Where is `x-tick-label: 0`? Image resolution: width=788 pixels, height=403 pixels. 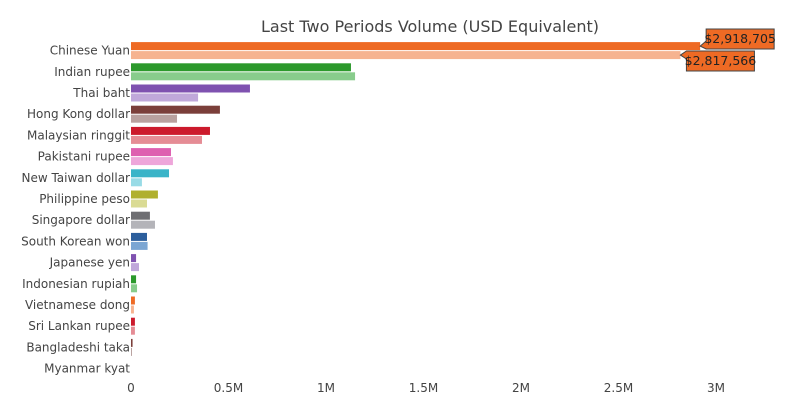
x-tick-label: 0 is located at coordinates (131, 388).